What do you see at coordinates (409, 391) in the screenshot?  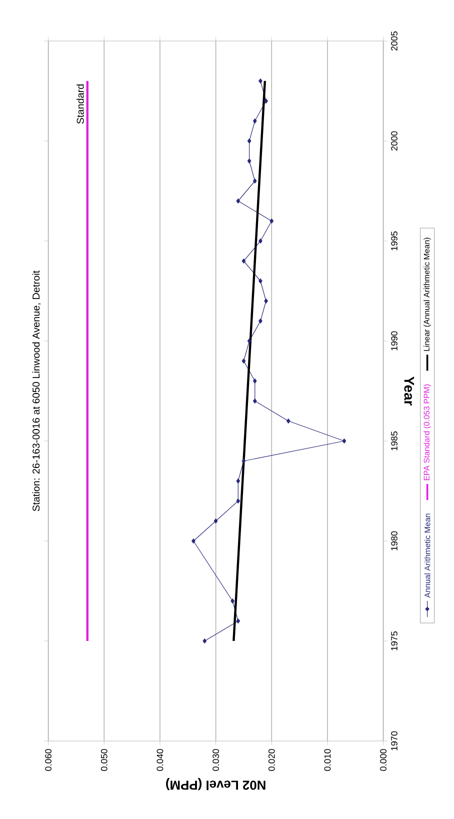 I see `y-axis-title: Year` at bounding box center [409, 391].